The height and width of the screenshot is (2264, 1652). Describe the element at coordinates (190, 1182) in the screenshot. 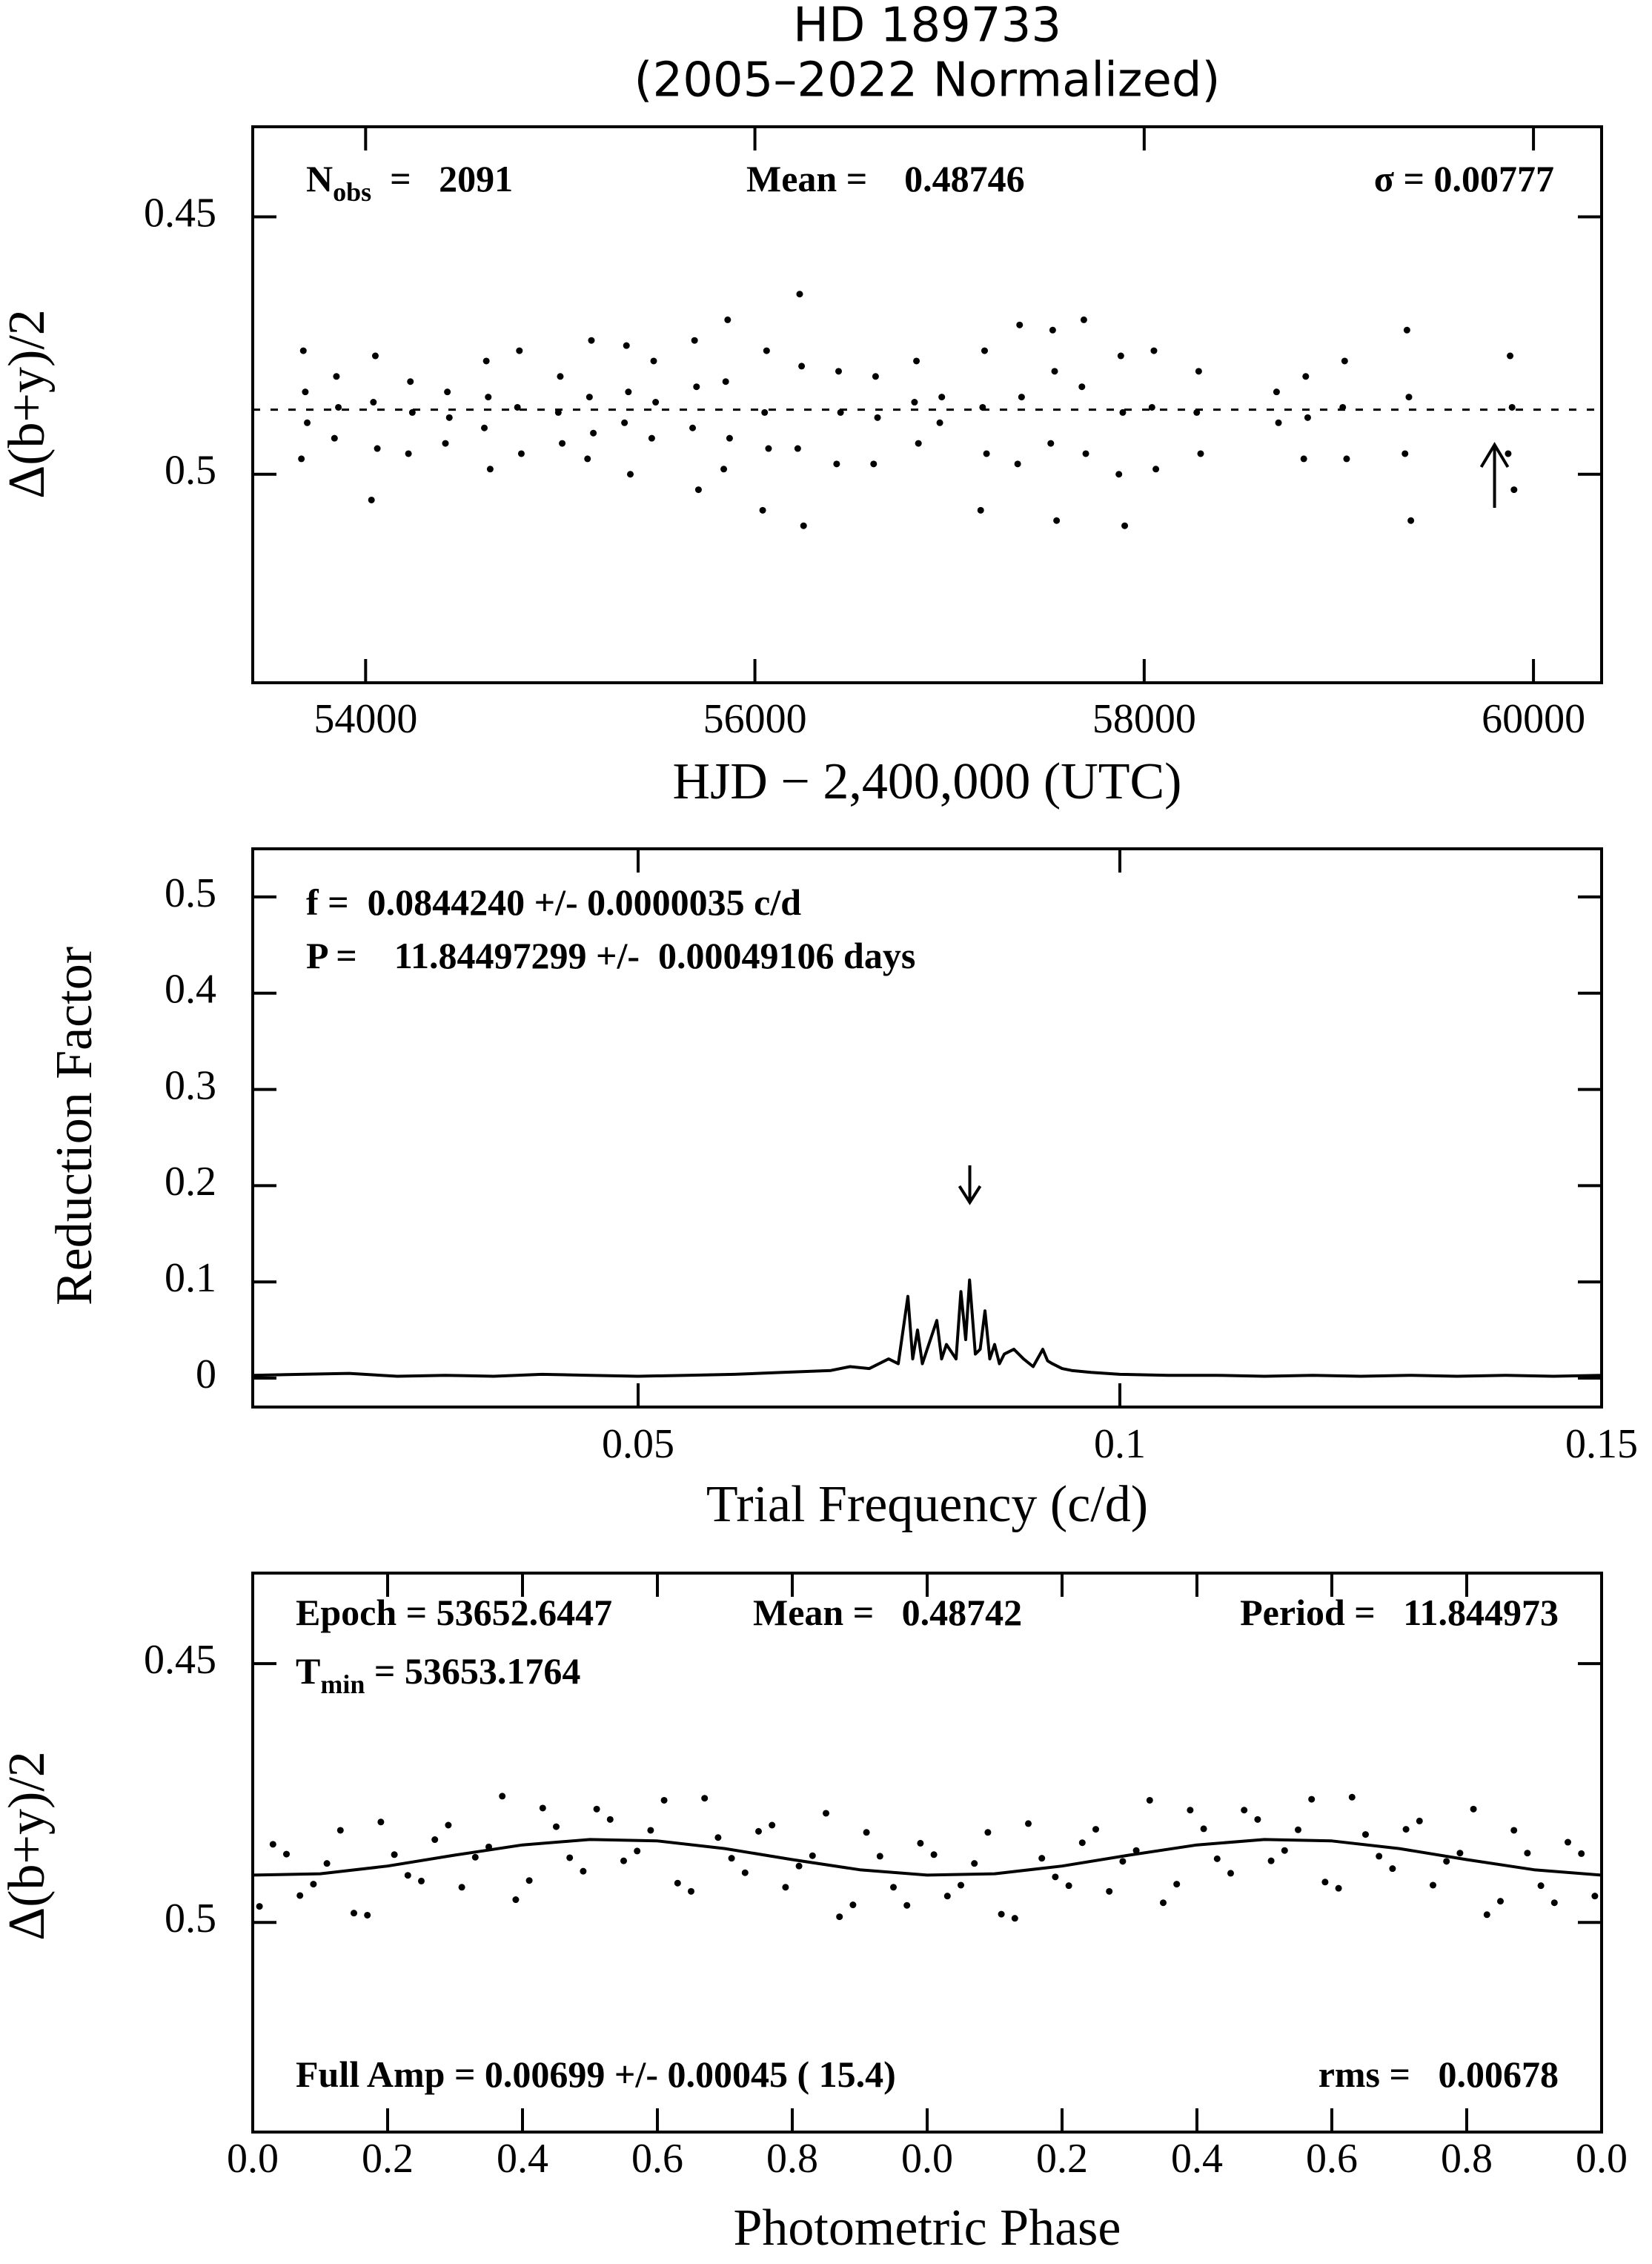

I see `y-tick-label: 0.2` at that location.